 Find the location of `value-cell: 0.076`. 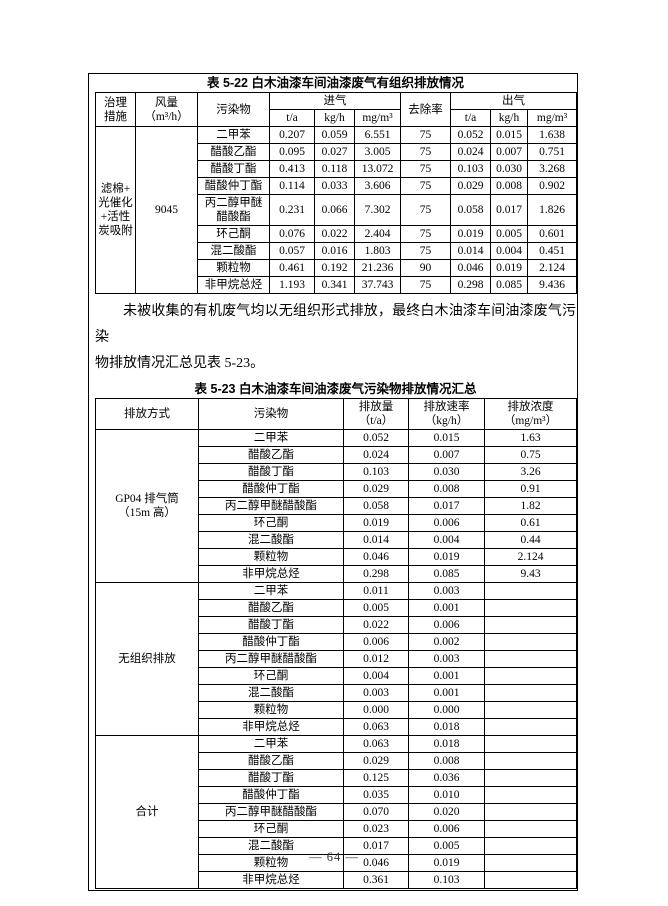

value-cell: 0.076 is located at coordinates (292, 234).